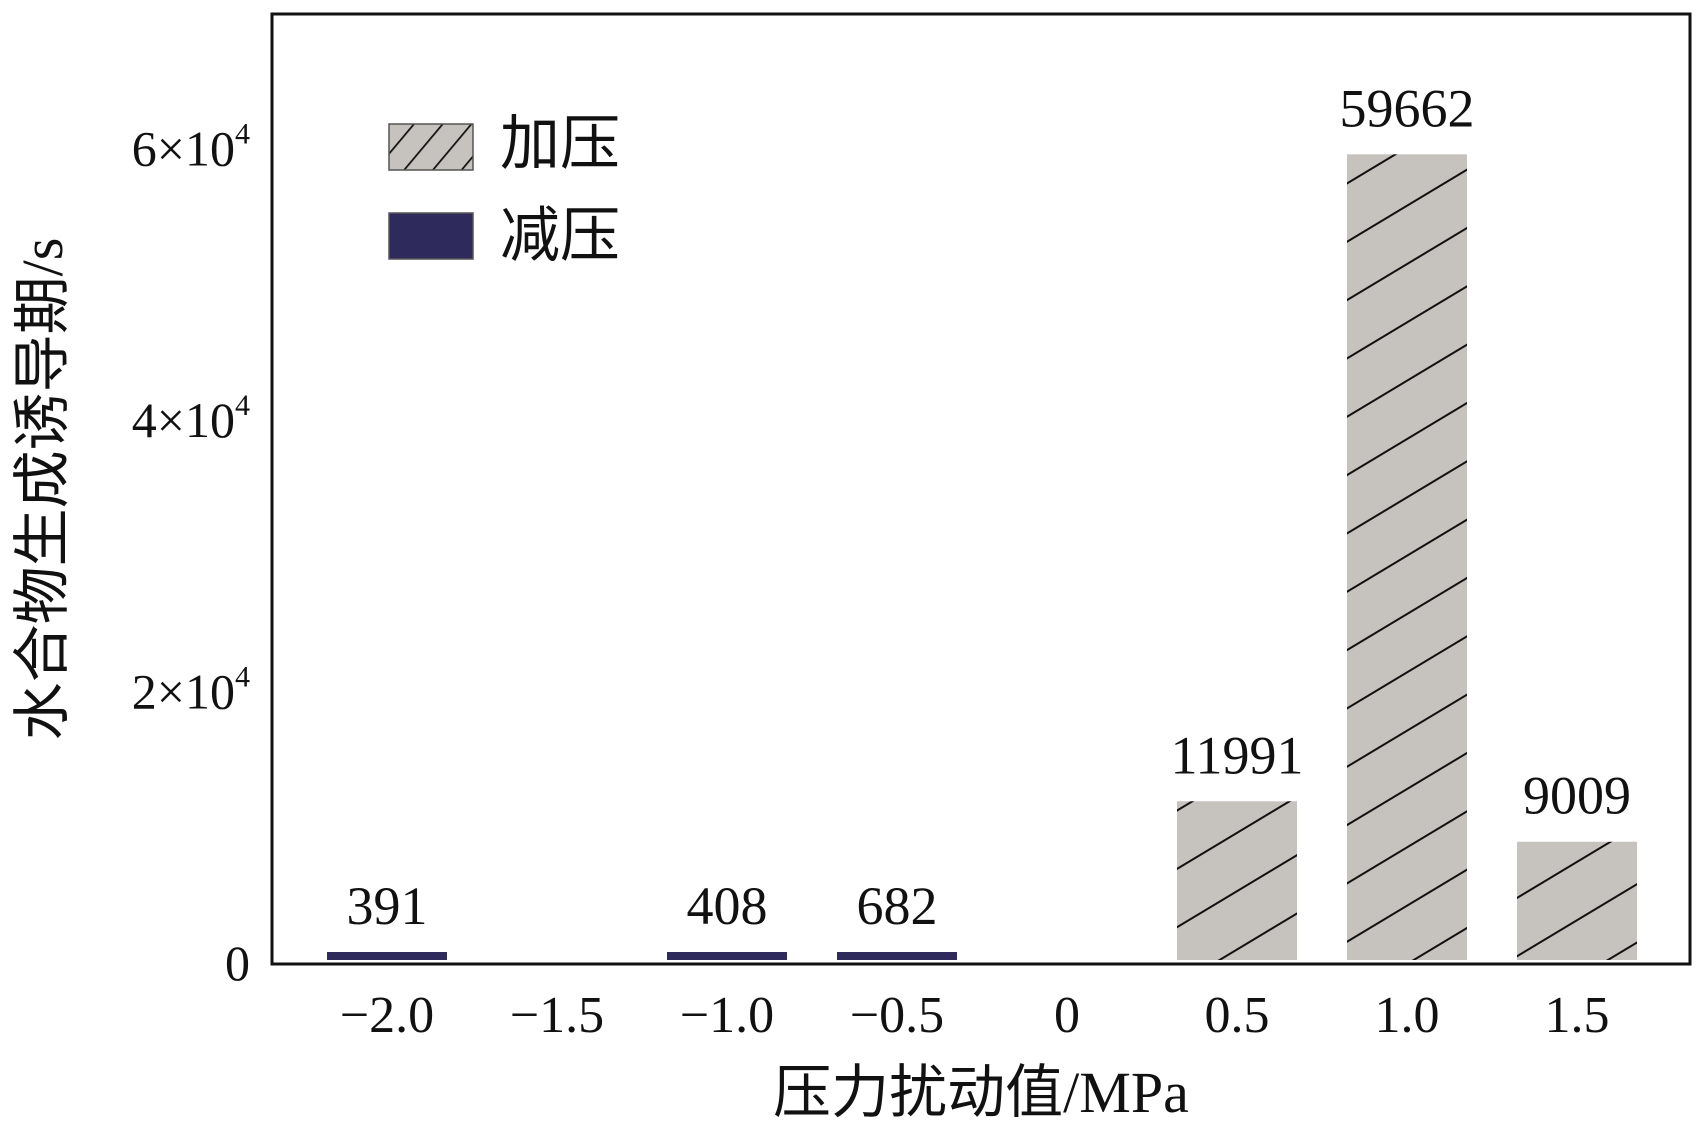 The height and width of the screenshot is (1122, 1700). What do you see at coordinates (897, 906) in the screenshot?
I see `data-label: 682` at bounding box center [897, 906].